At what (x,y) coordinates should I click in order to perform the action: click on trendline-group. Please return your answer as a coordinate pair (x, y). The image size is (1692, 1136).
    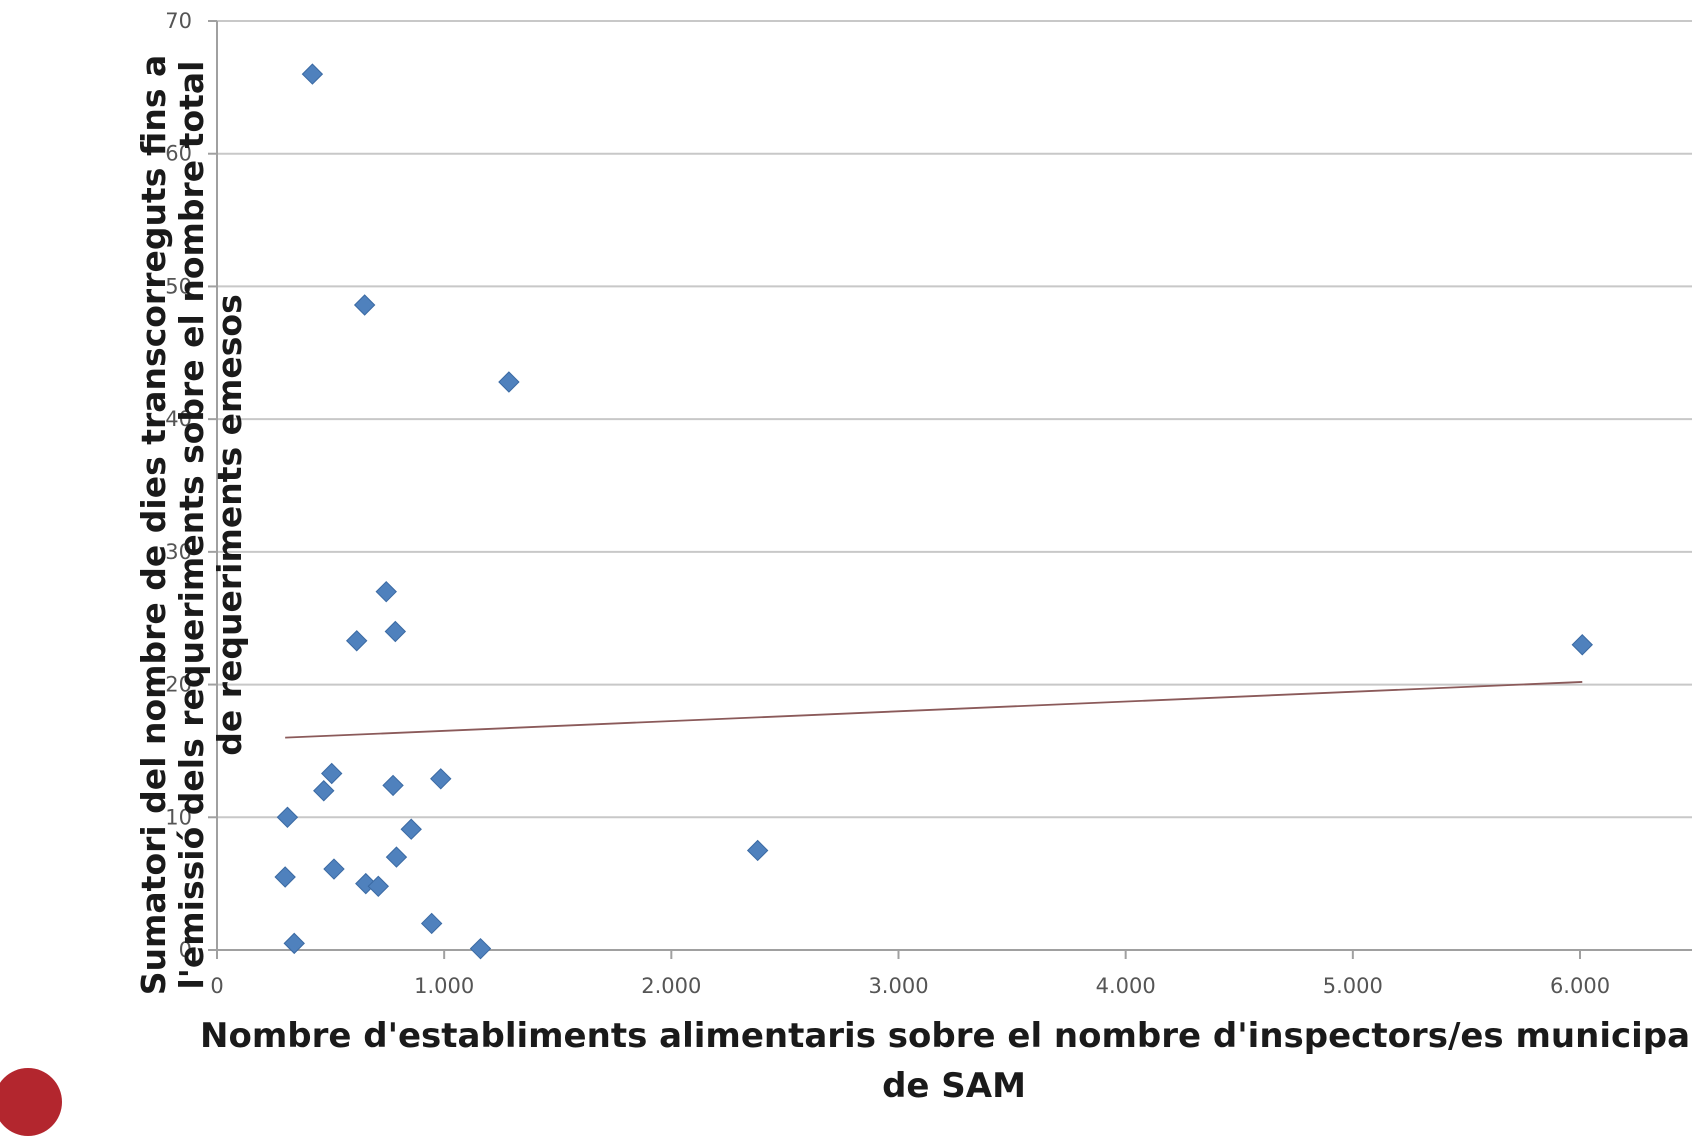
    Looking at the image, I should click on (934, 710).